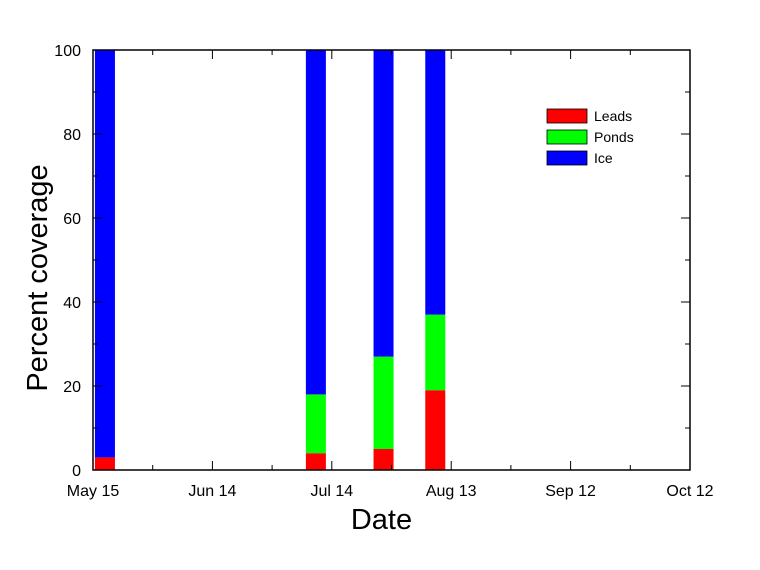  What do you see at coordinates (72, 387) in the screenshot?
I see `y-tick-label: 20` at bounding box center [72, 387].